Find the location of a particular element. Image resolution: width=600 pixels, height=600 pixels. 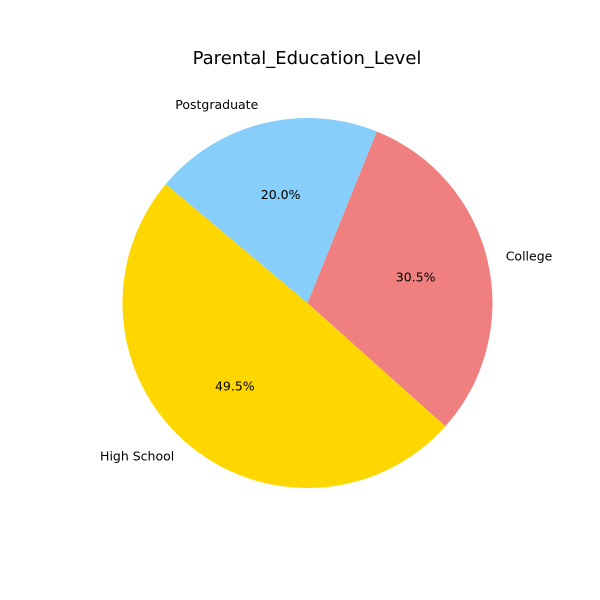

pie-slice-postgraduate is located at coordinates (271, 210).